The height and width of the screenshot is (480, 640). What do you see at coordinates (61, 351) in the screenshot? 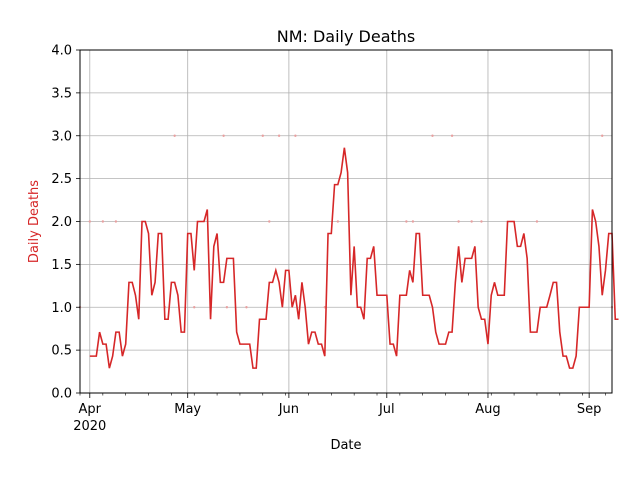
I see `y-tick-label: 0.5` at bounding box center [61, 351].